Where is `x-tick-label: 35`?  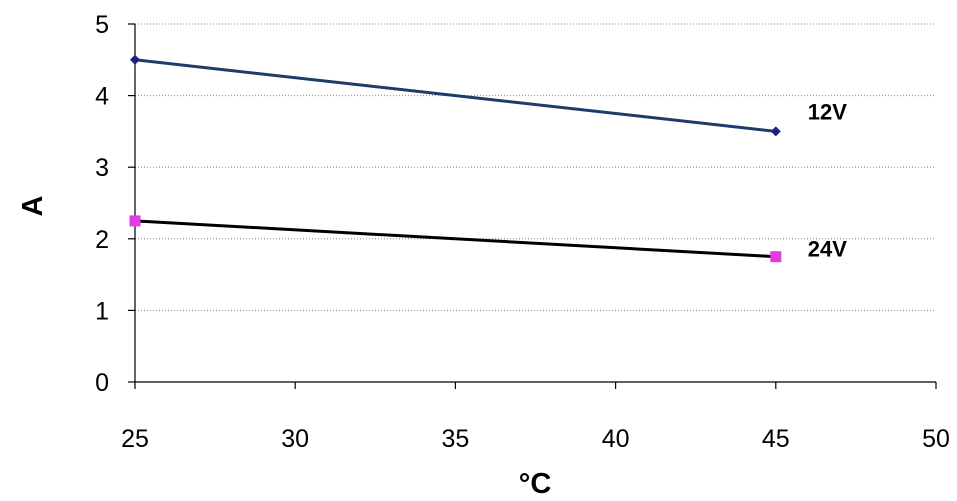
x-tick-label: 35 is located at coordinates (455, 439).